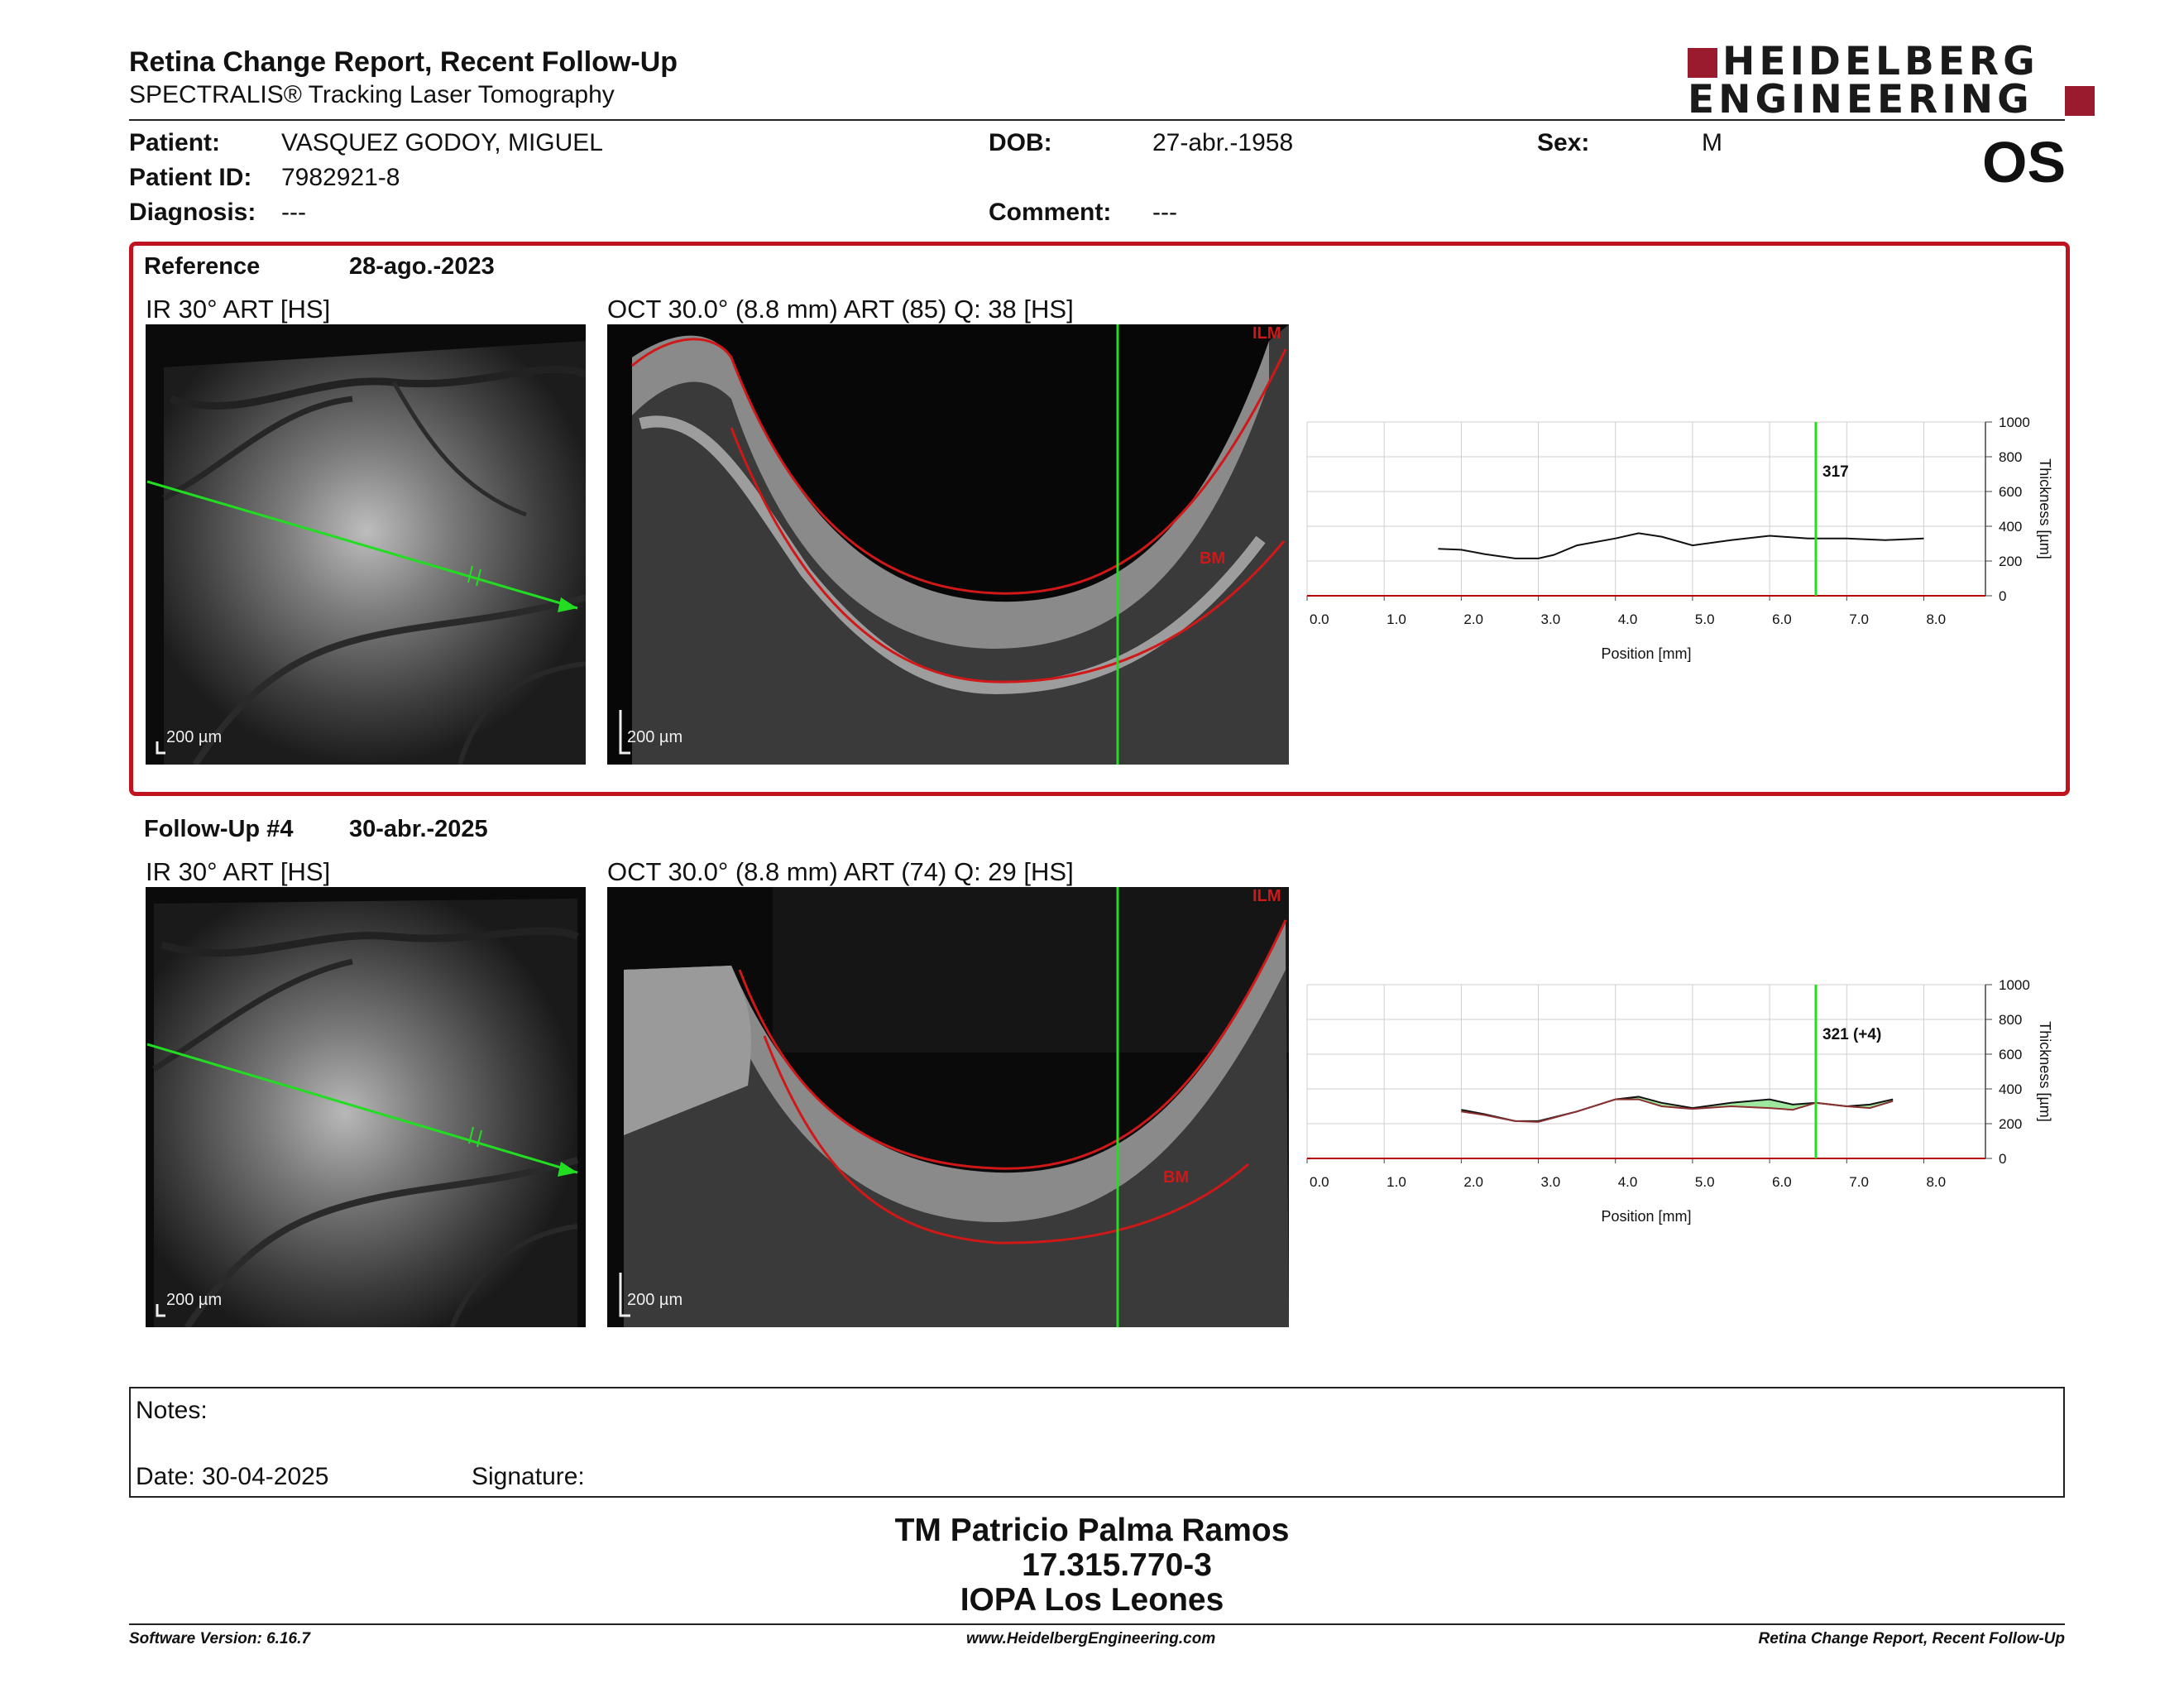 Image resolution: width=2184 pixels, height=1688 pixels. I want to click on reference-ir-fundus-image: 200 µm, so click(366, 544).